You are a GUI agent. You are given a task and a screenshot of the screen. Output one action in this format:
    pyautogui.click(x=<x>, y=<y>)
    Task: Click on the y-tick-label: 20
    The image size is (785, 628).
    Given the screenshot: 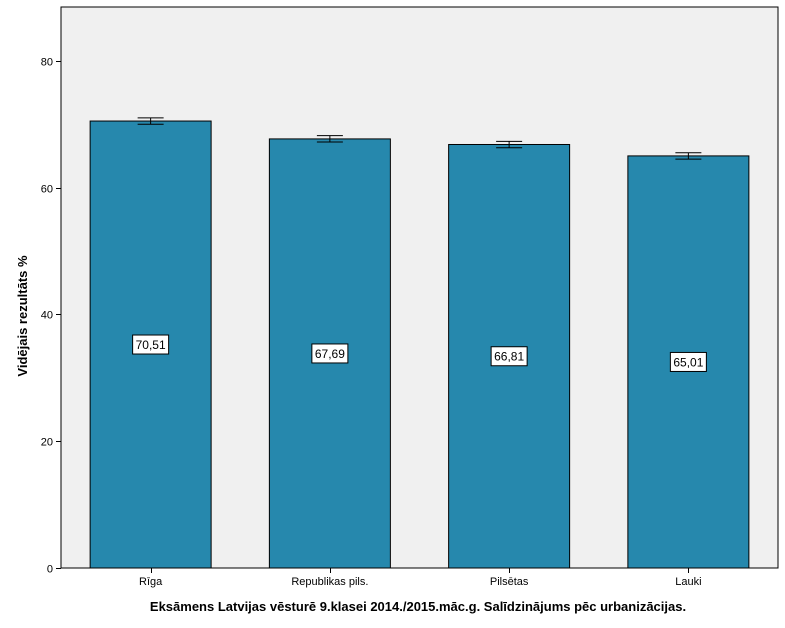 What is the action you would take?
    pyautogui.click(x=47, y=443)
    